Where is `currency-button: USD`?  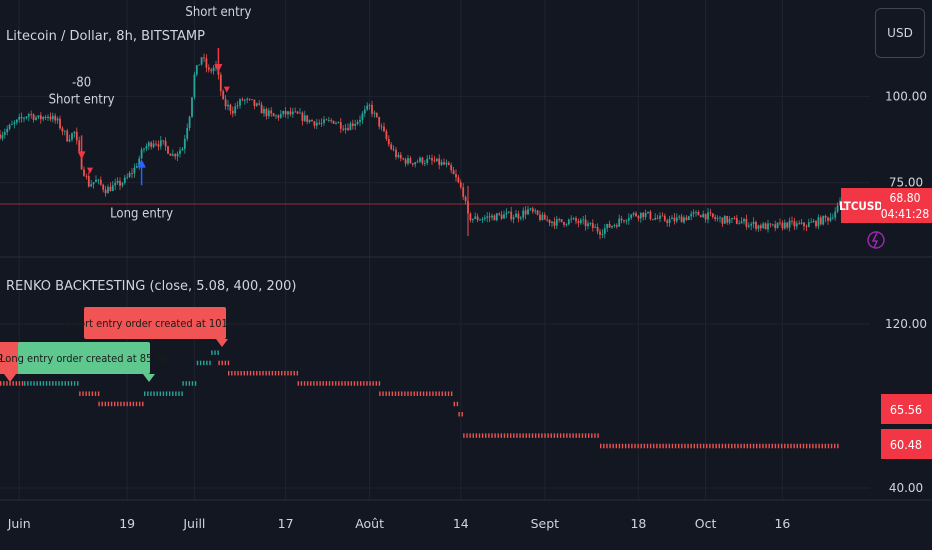
currency-button: USD is located at coordinates (900, 33).